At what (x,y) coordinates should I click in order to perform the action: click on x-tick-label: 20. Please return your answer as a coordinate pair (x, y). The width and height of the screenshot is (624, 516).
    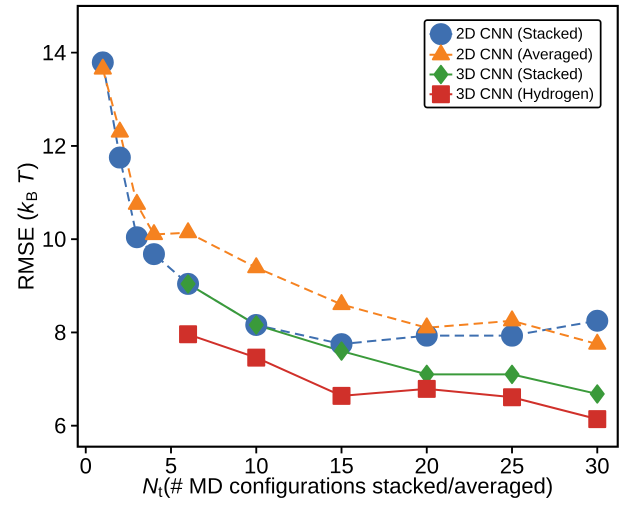
    Looking at the image, I should click on (427, 466).